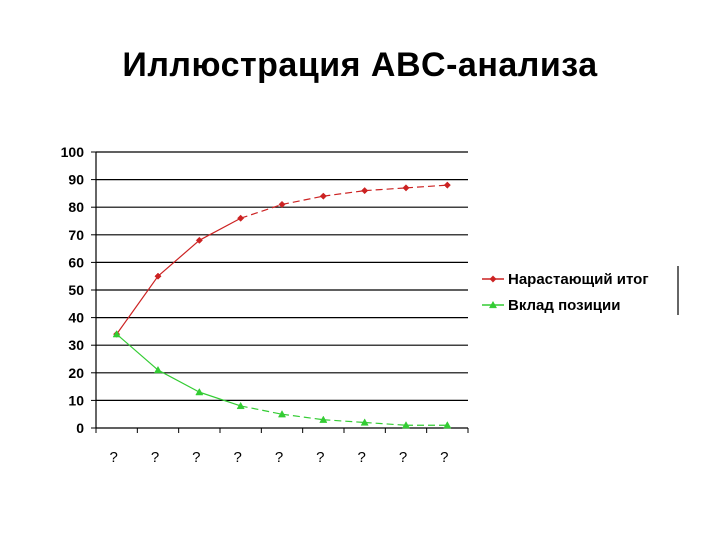 The width and height of the screenshot is (720, 540). Describe the element at coordinates (76, 180) in the screenshot. I see `y-tick-label: 90` at that location.